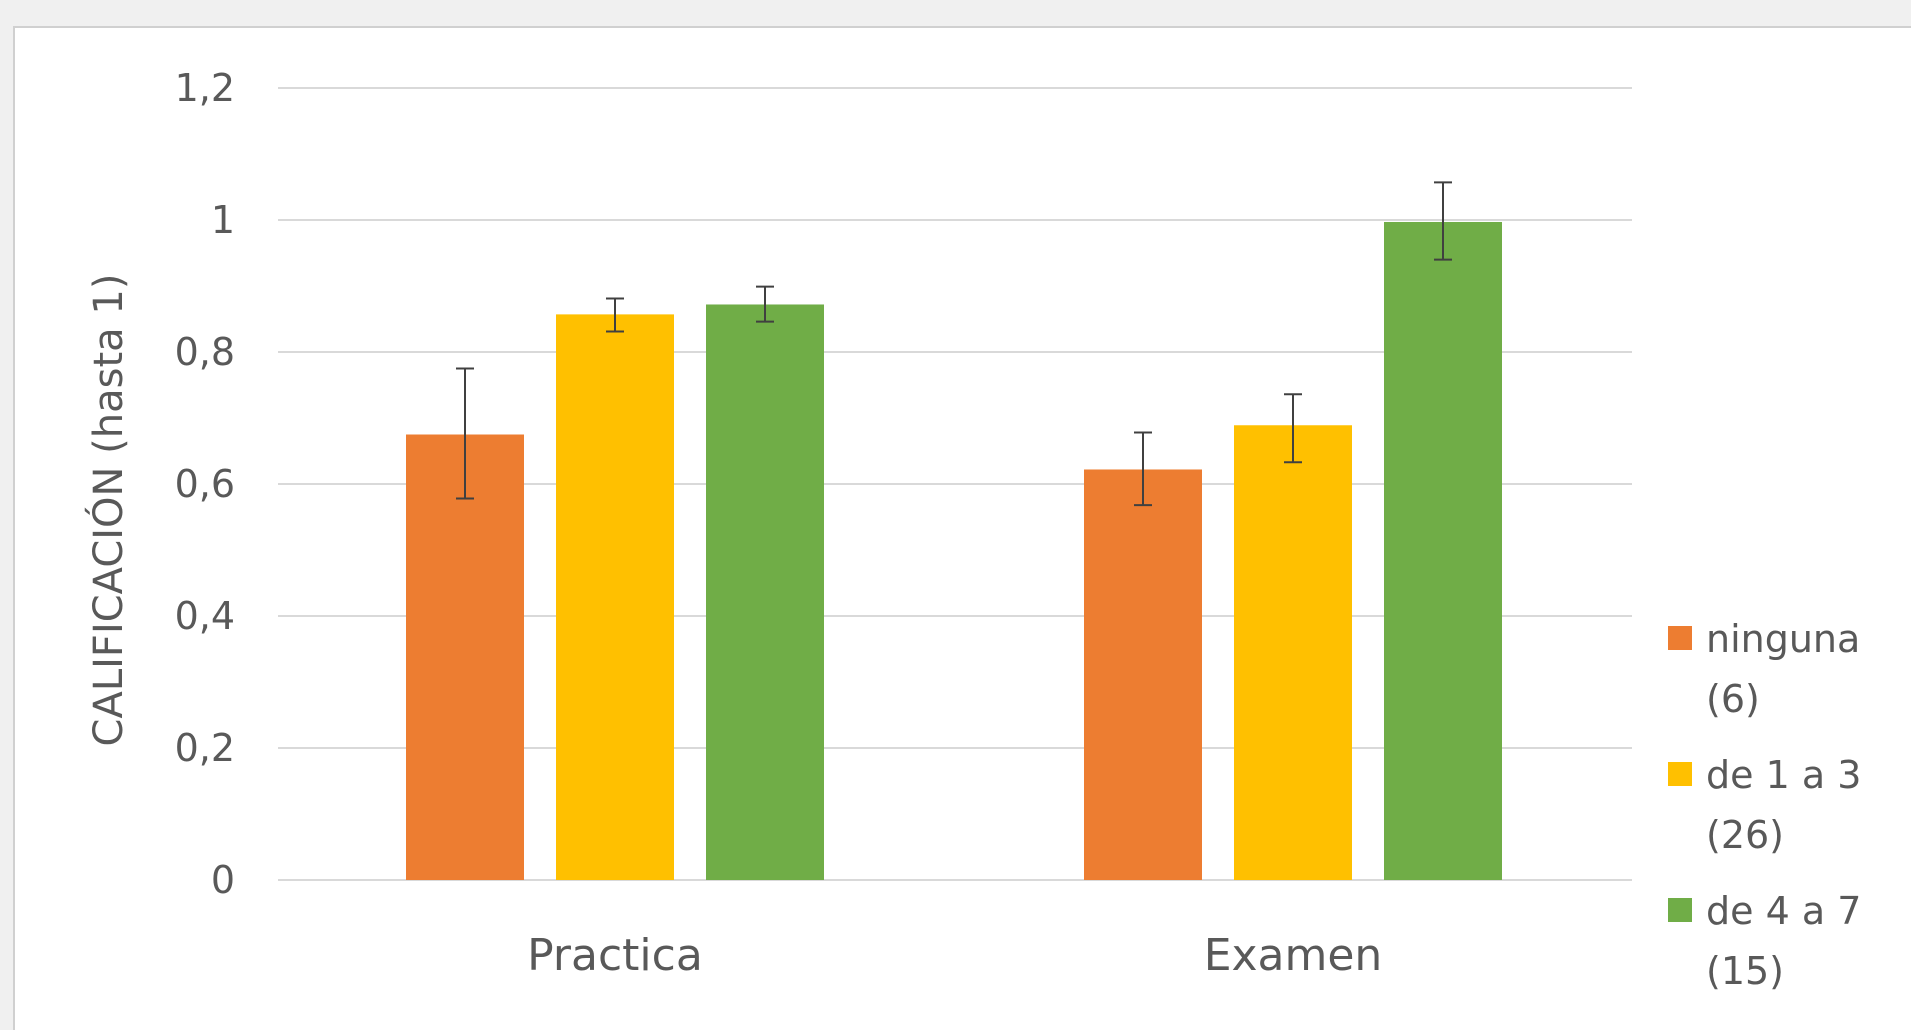 This screenshot has height=1030, width=1911. Describe the element at coordinates (954, 955) in the screenshot. I see `x-axis-labels: Practica Examen` at that location.